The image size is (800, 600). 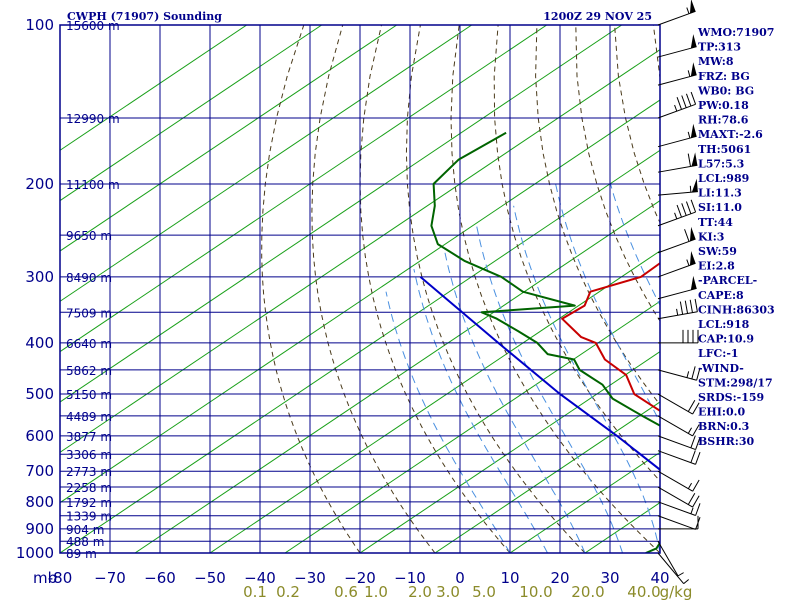 What do you see at coordinates (509, 578) in the screenshot?
I see `temperature-tick-label: 10` at bounding box center [509, 578].